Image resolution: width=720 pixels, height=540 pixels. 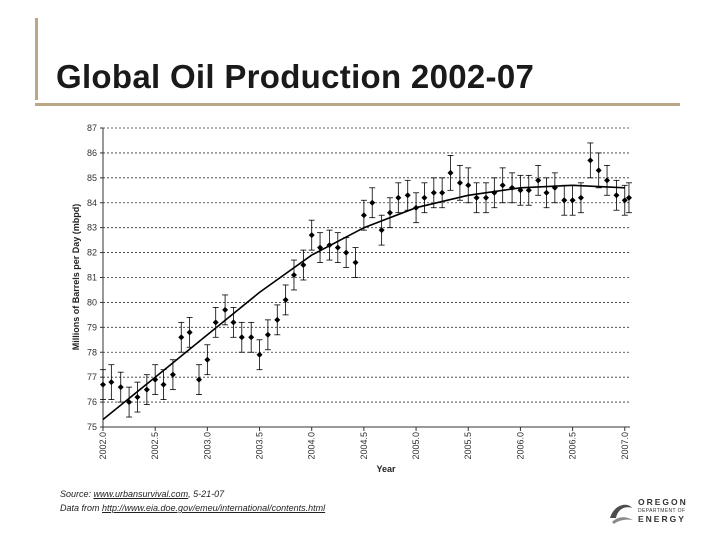 What do you see at coordinates (77, 494) in the screenshot?
I see `source-prefix: Source:` at bounding box center [77, 494].